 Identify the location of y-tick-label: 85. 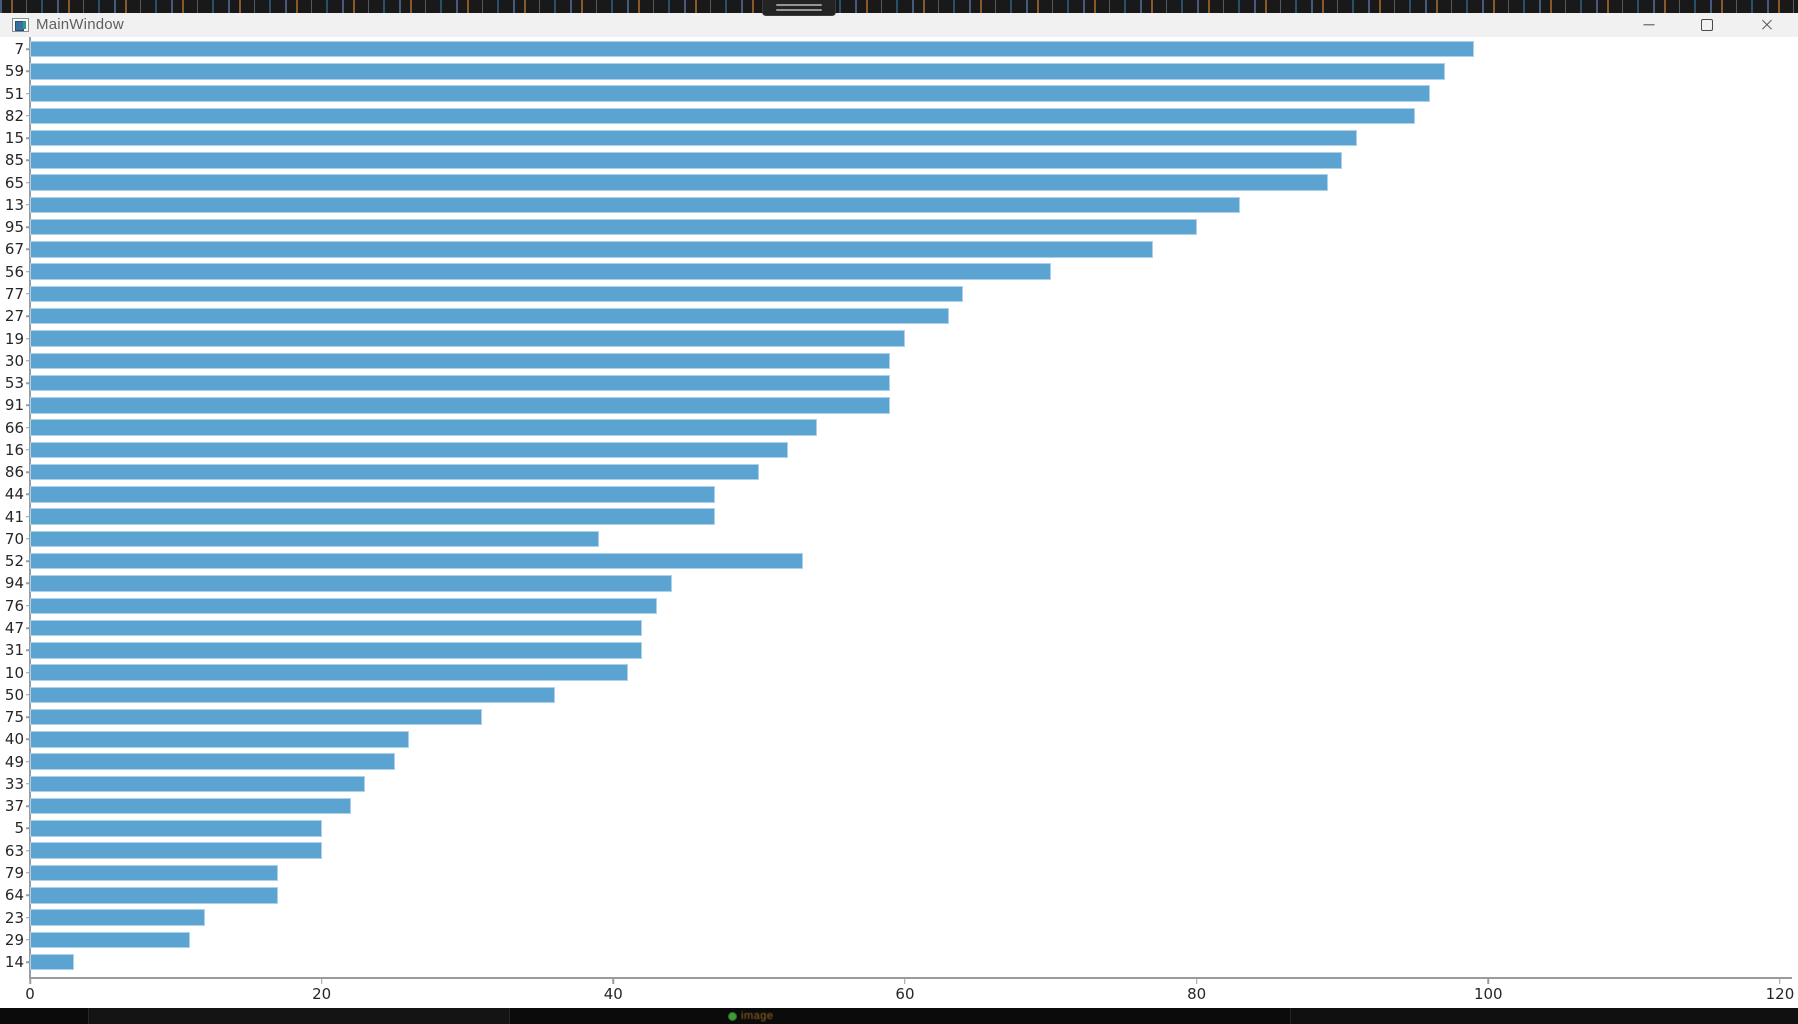
(14, 160).